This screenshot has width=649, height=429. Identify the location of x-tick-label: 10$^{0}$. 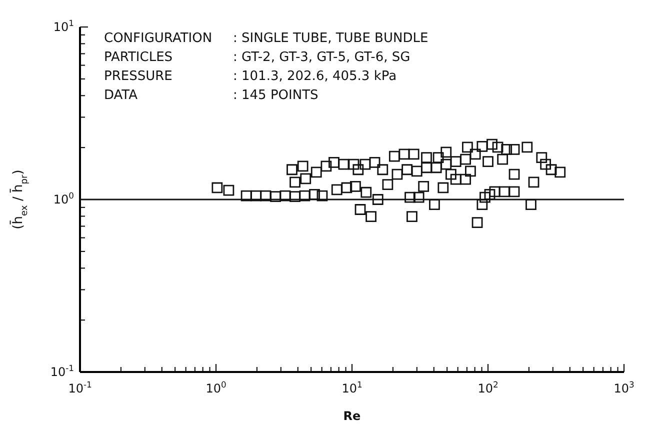
(216, 388).